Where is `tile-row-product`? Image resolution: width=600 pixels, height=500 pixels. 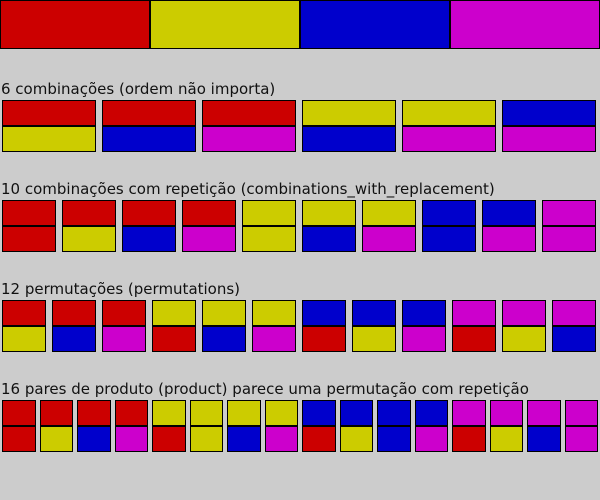 tile-row-product is located at coordinates (300, 426).